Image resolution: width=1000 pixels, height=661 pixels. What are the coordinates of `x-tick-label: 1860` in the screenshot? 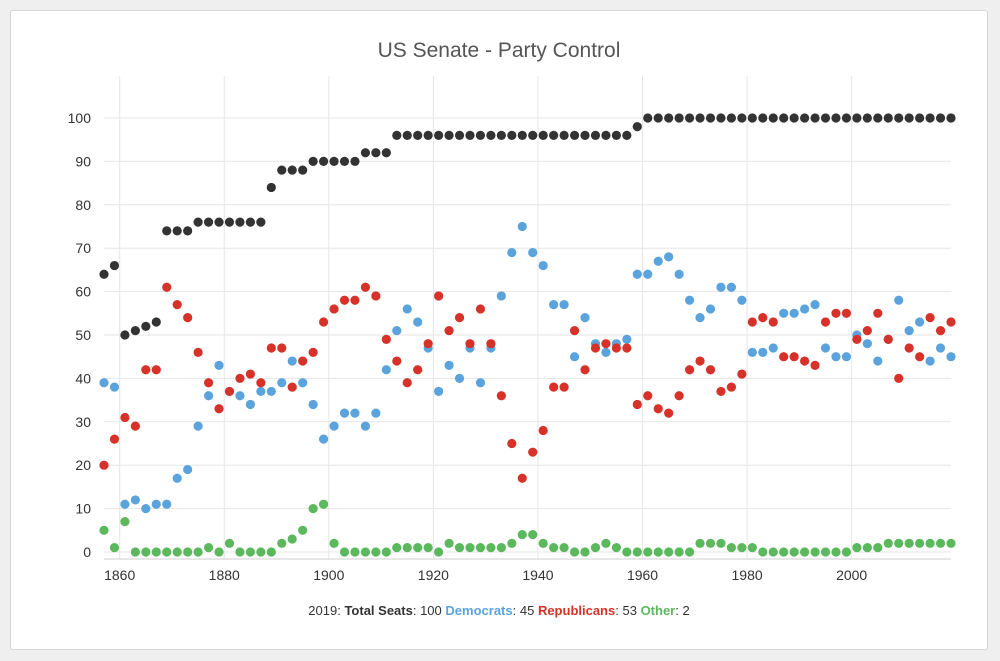 It's located at (119, 575).